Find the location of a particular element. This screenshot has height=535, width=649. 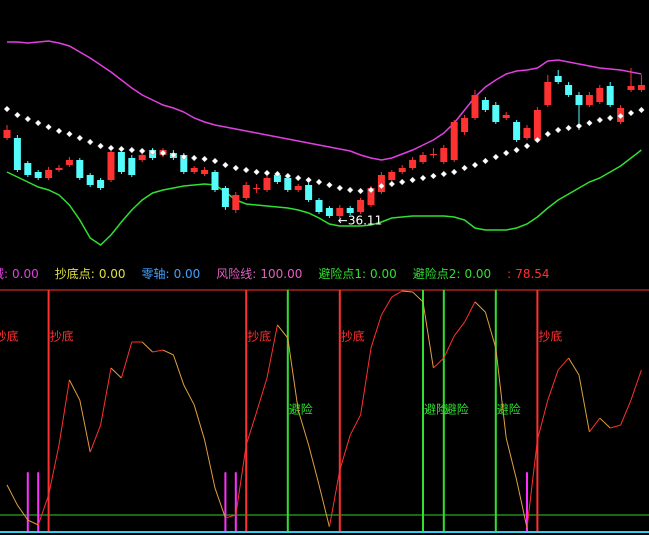

legend-name: 抄底点: is located at coordinates (75, 273).